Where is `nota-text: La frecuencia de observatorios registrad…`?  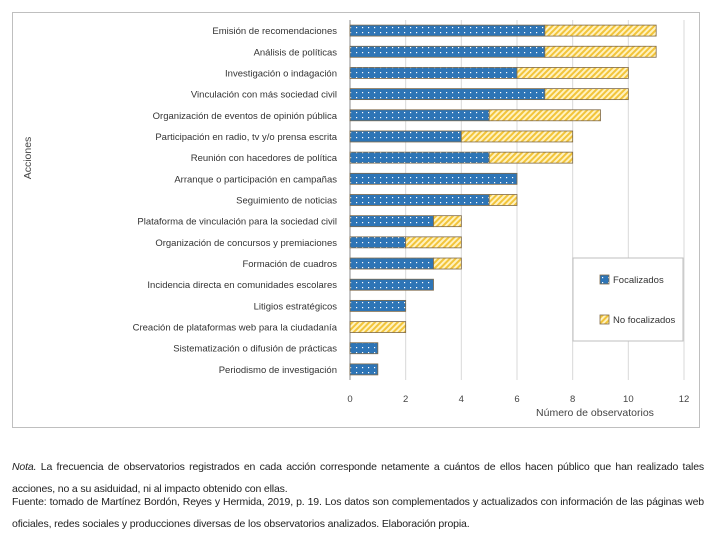 nota-text: La frecuencia de observatorios registrad… is located at coordinates (358, 478).